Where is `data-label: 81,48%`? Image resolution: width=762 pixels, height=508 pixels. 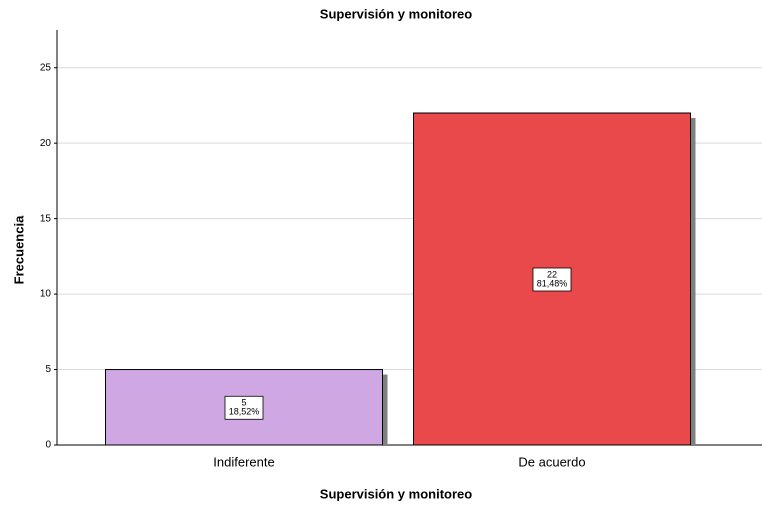
data-label: 81,48% is located at coordinates (552, 283).